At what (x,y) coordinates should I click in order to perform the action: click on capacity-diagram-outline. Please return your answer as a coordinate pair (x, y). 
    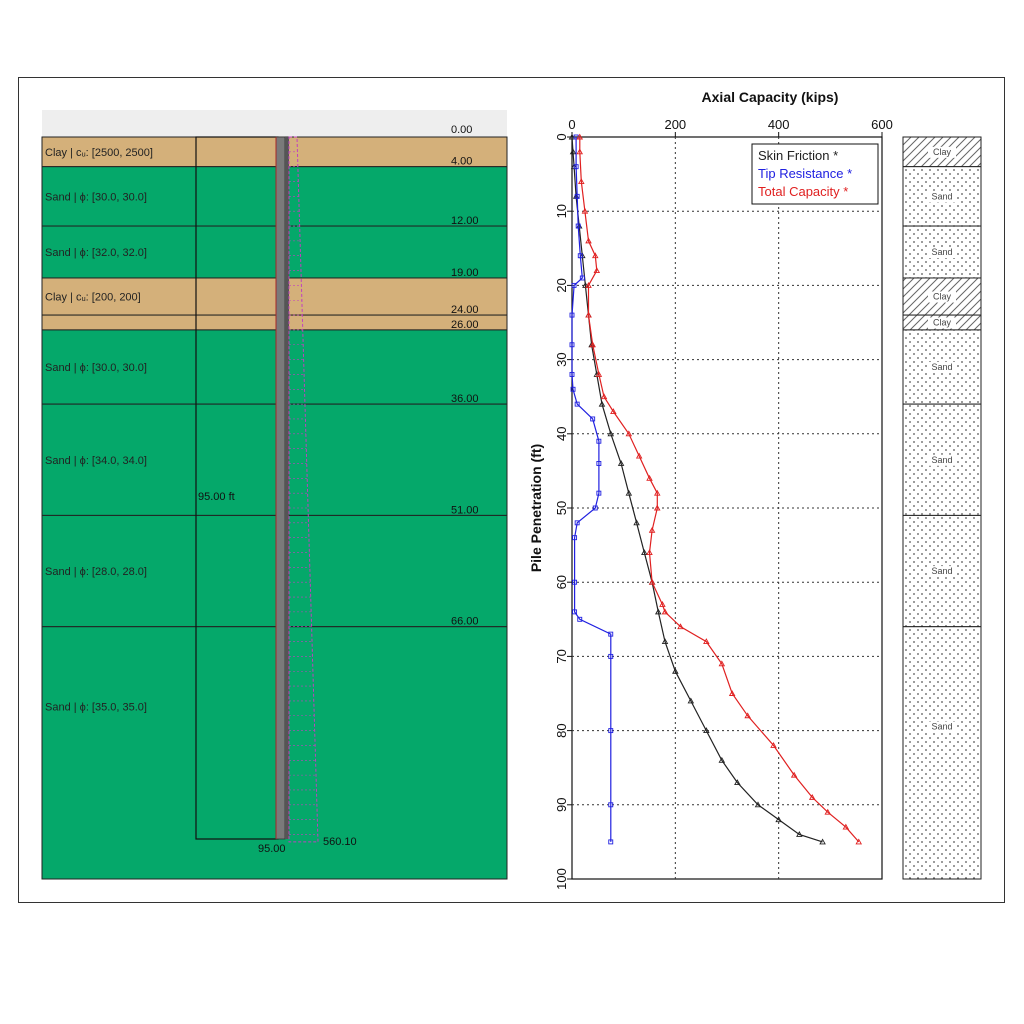
    Looking at the image, I should click on (303, 489).